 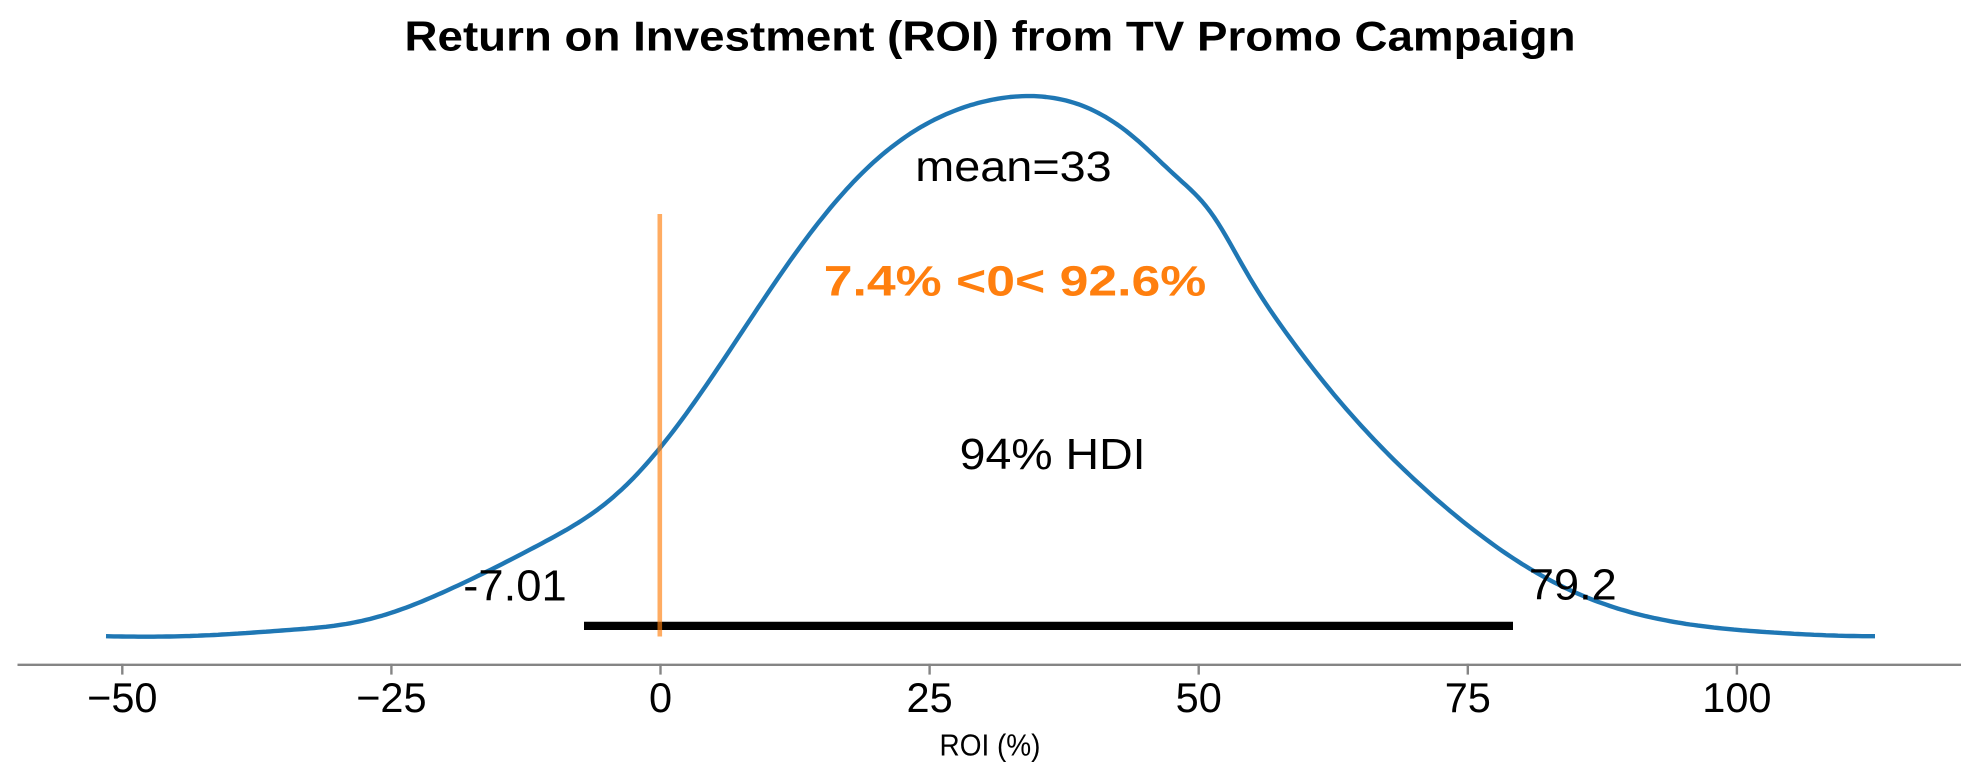 What do you see at coordinates (122, 697) in the screenshot?
I see `svg-text: −50` at bounding box center [122, 697].